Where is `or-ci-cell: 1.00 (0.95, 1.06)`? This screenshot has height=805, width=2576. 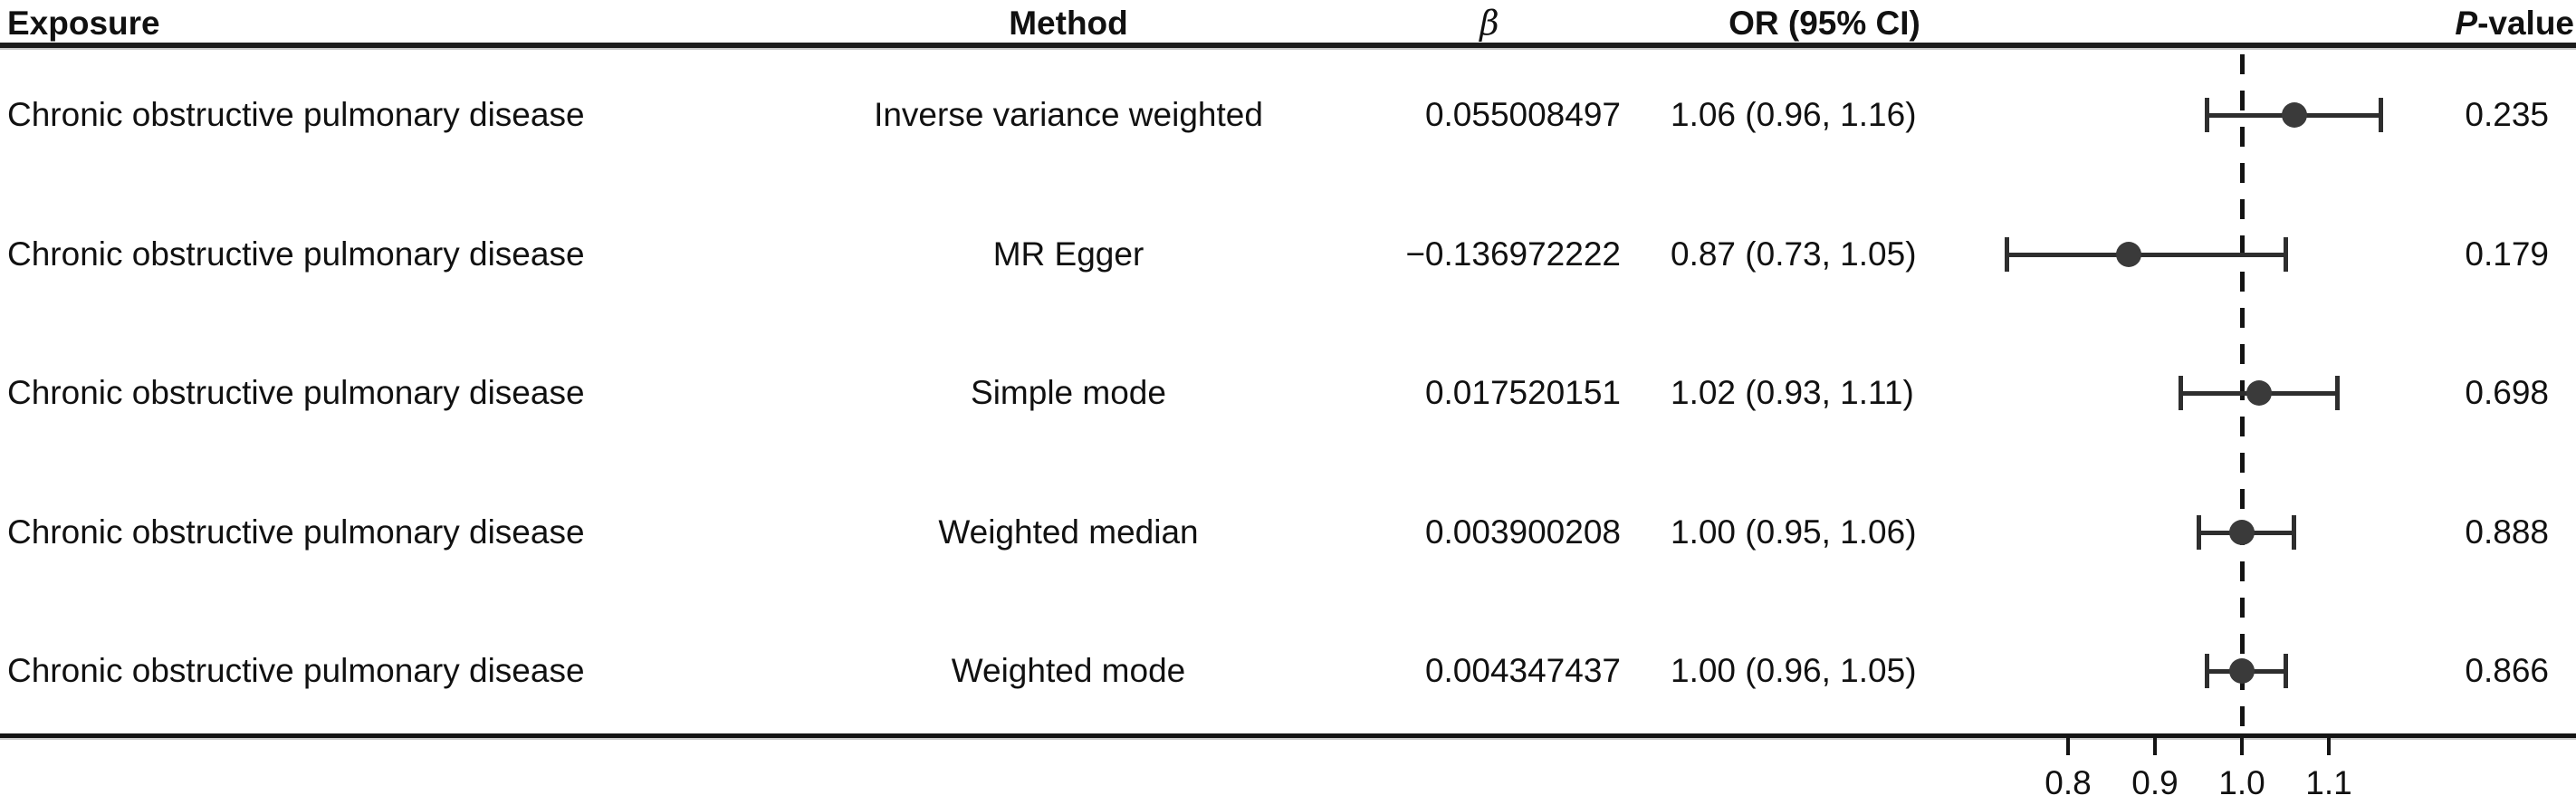
or-ci-cell: 1.00 (0.95, 1.06) is located at coordinates (1794, 532).